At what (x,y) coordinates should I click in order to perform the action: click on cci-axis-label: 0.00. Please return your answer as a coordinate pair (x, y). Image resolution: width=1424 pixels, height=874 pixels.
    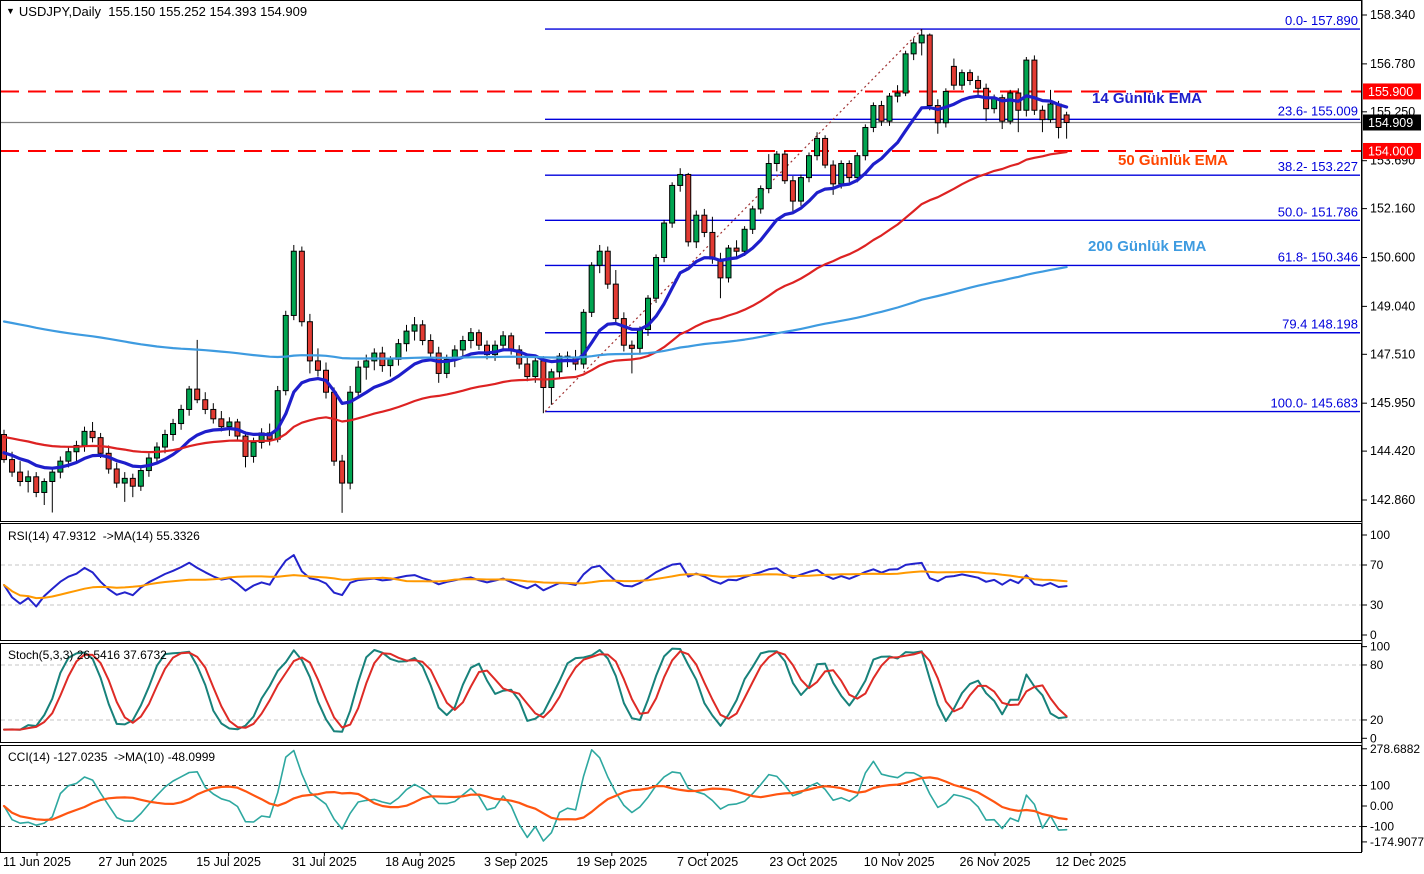
    Looking at the image, I should click on (1382, 806).